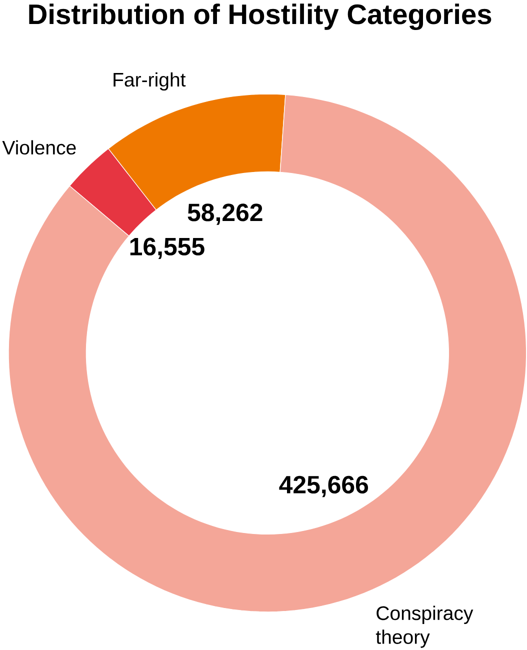  What do you see at coordinates (260, 17) in the screenshot?
I see `chart-title: Distribution of Hostility Categories` at bounding box center [260, 17].